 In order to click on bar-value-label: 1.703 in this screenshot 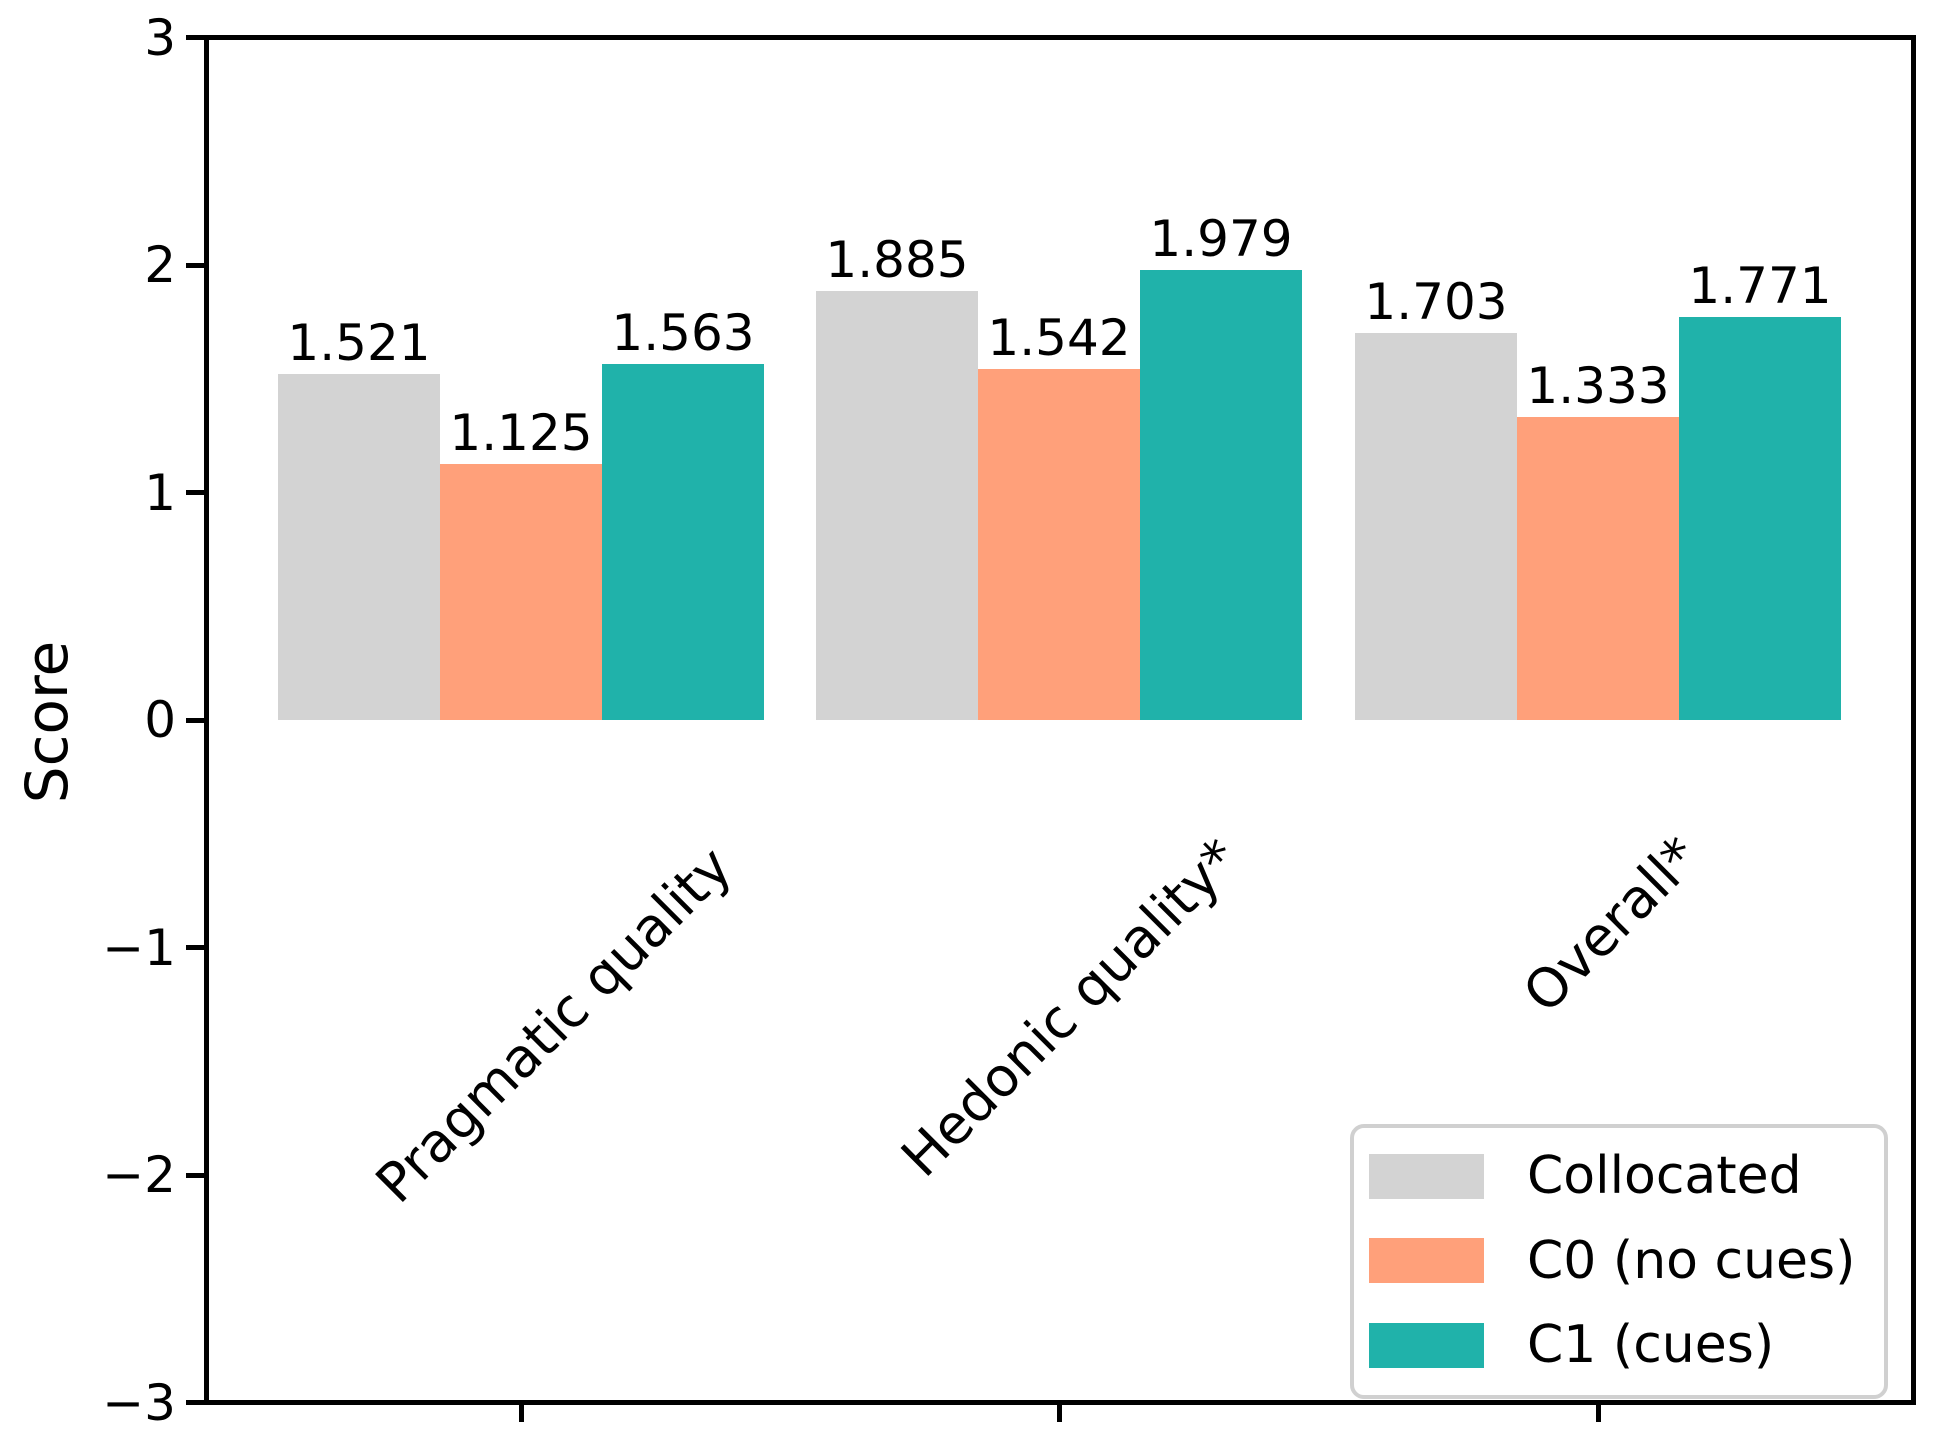, I will do `click(1436, 302)`.